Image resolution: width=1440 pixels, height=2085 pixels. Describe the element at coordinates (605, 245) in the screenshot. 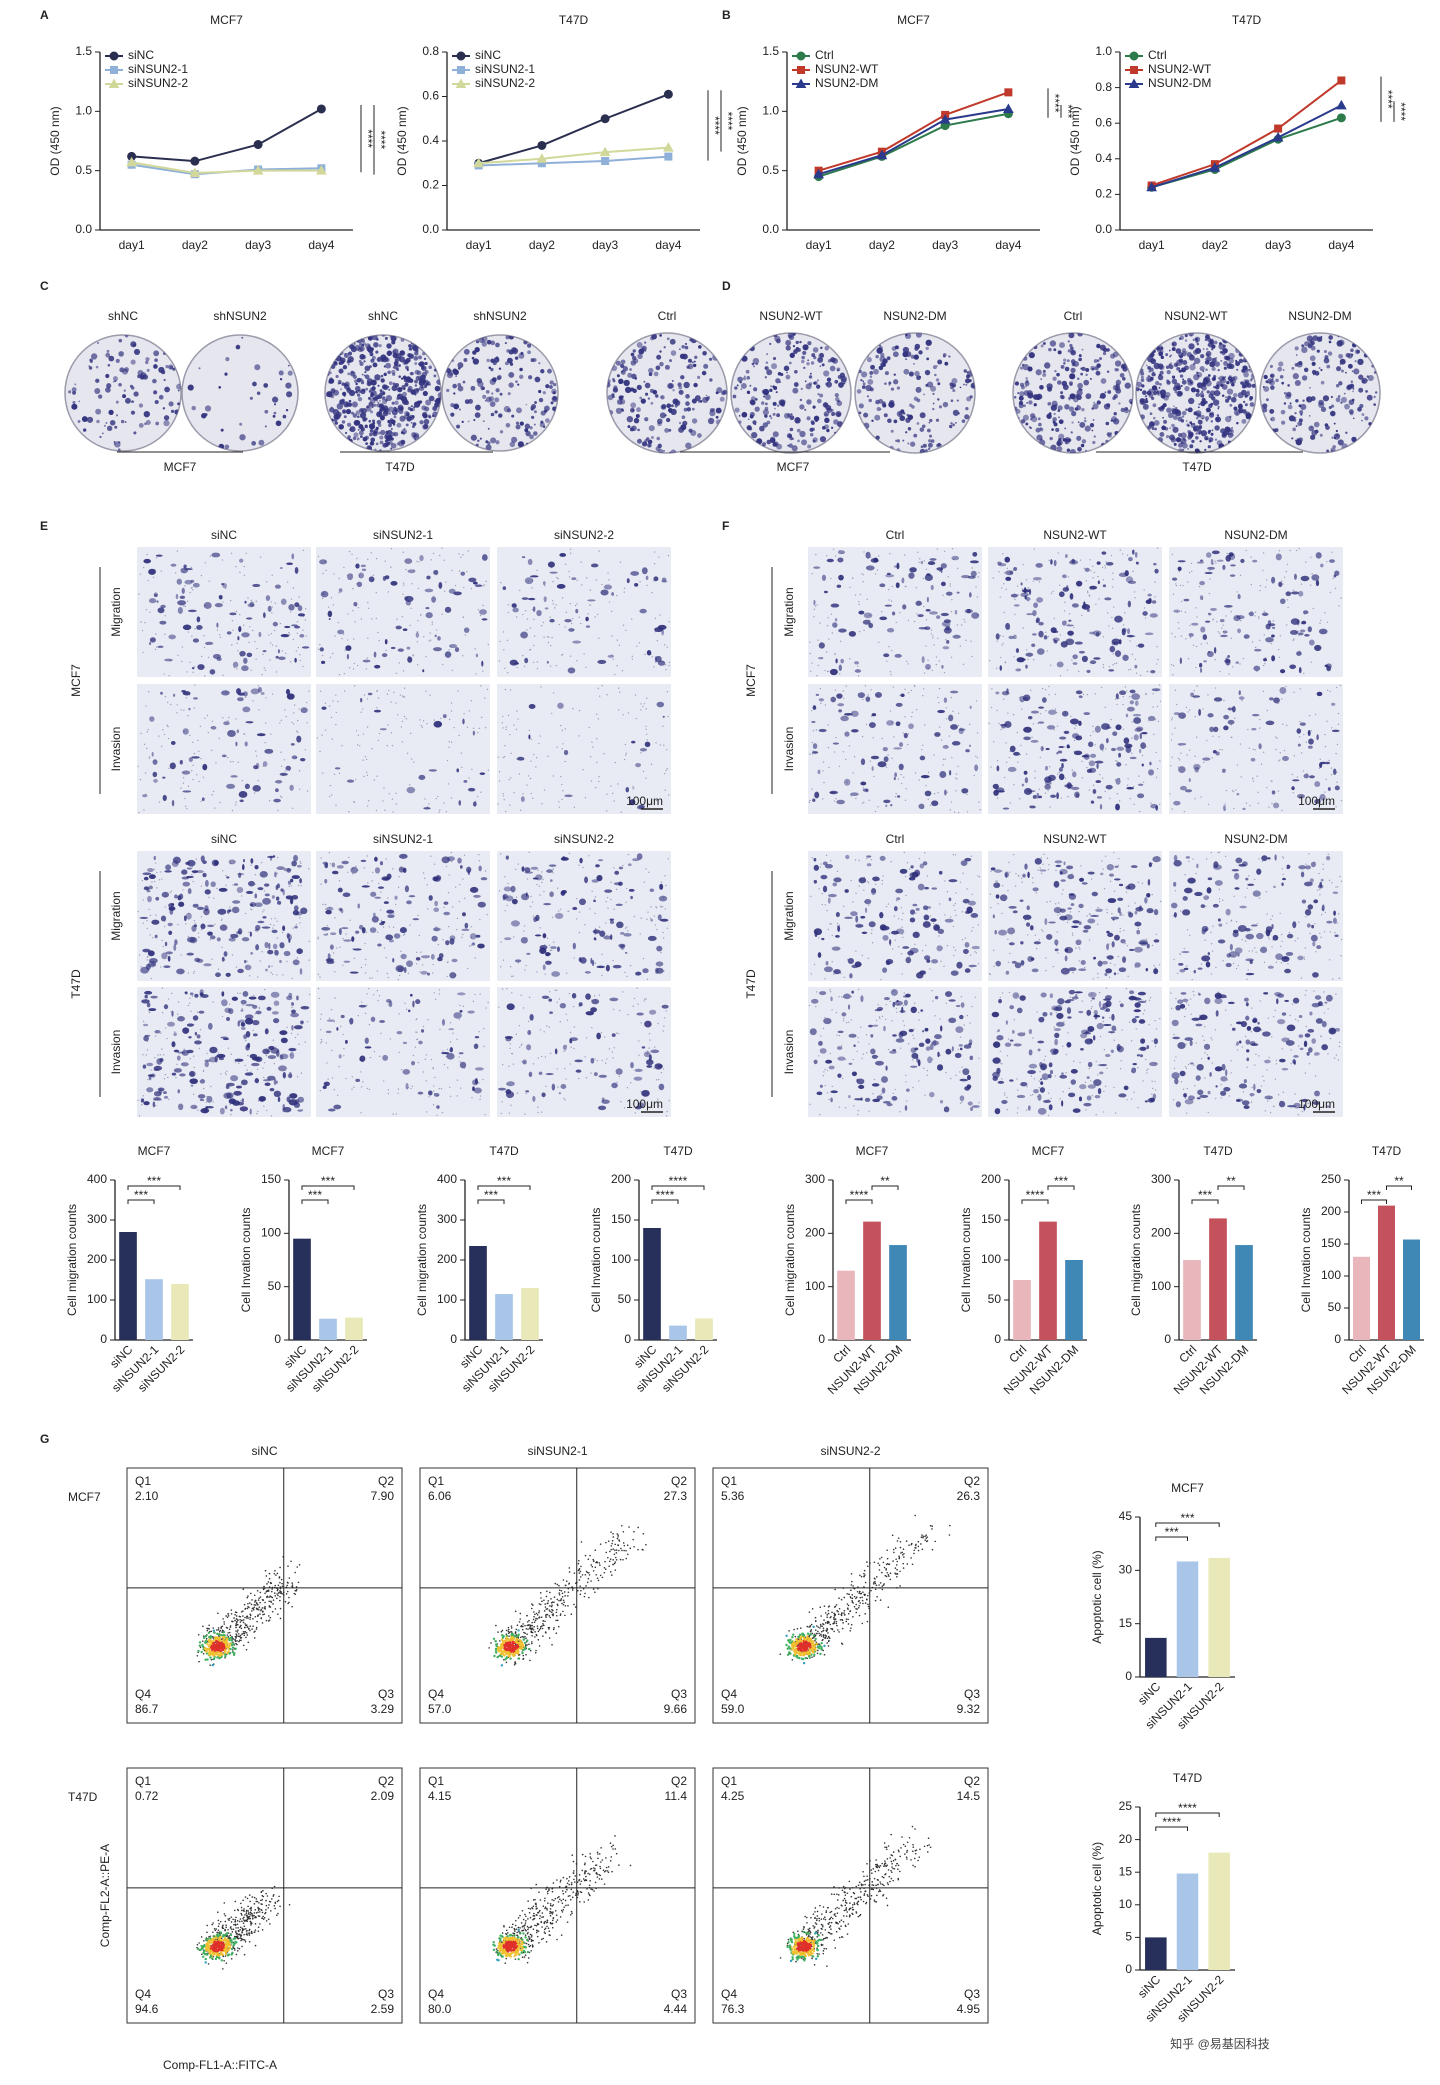

I see `x-tick-label: day3` at that location.